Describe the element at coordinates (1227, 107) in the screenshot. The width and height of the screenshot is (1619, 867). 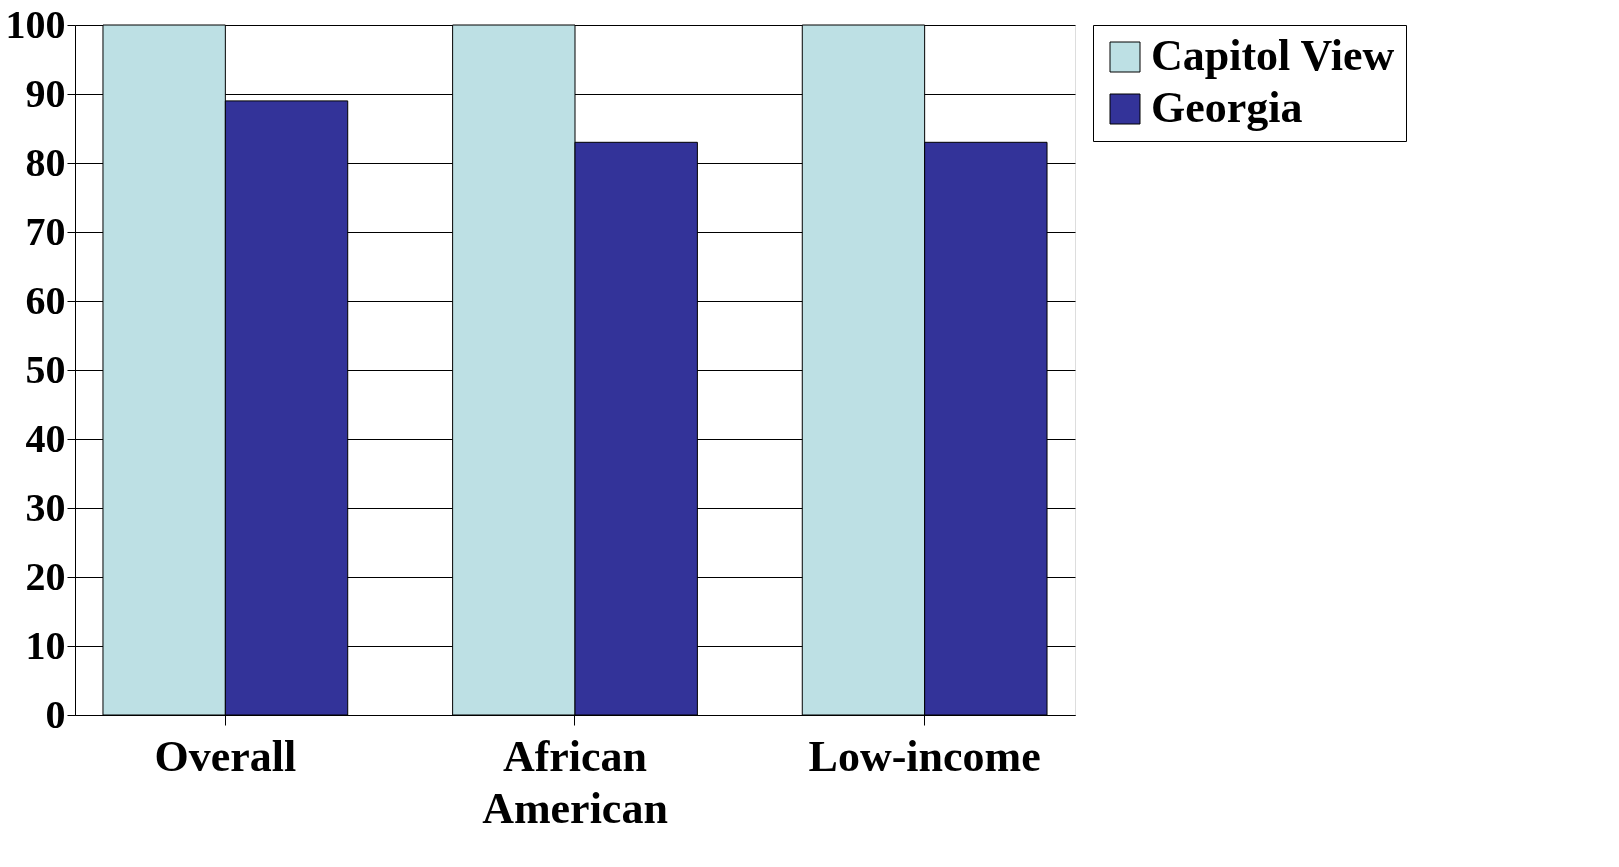
I see `legend-label: Georgia` at that location.